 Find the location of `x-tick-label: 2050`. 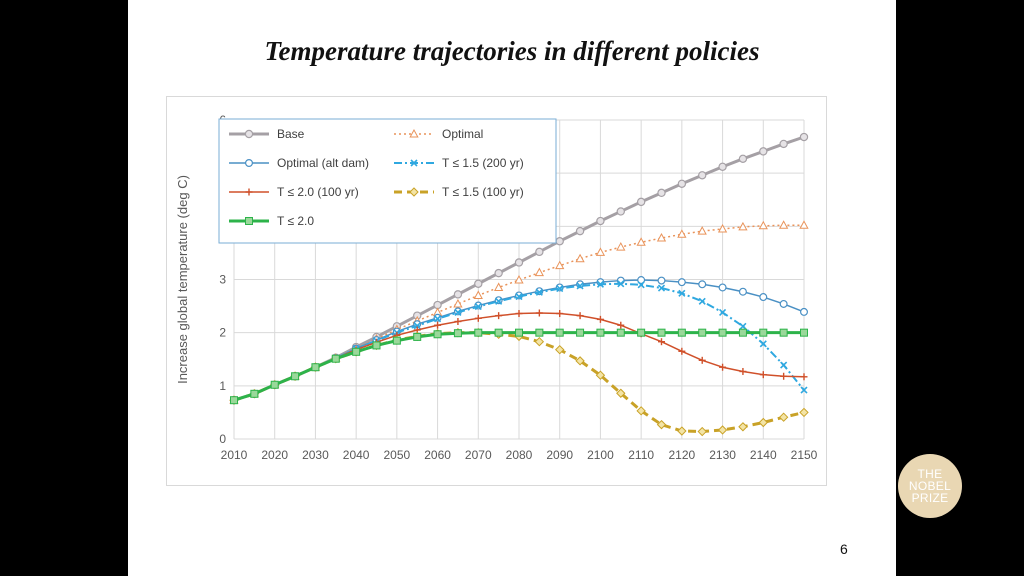

x-tick-label: 2050 is located at coordinates (397, 455).